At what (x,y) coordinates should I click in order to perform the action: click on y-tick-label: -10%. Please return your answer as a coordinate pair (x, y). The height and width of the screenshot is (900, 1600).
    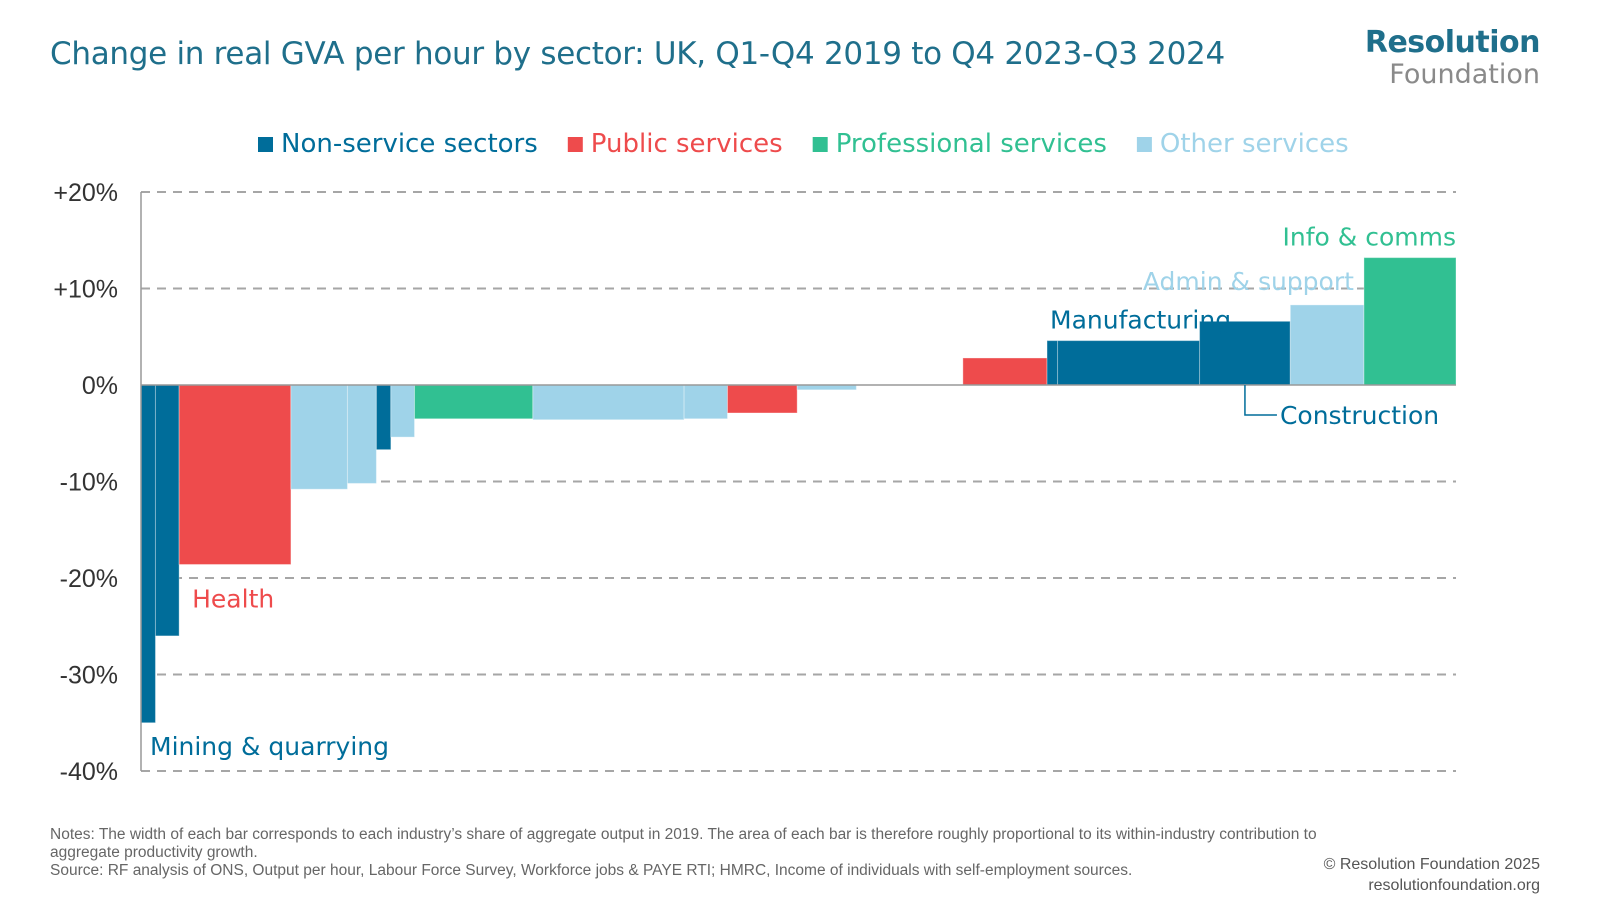
    Looking at the image, I should click on (89, 483).